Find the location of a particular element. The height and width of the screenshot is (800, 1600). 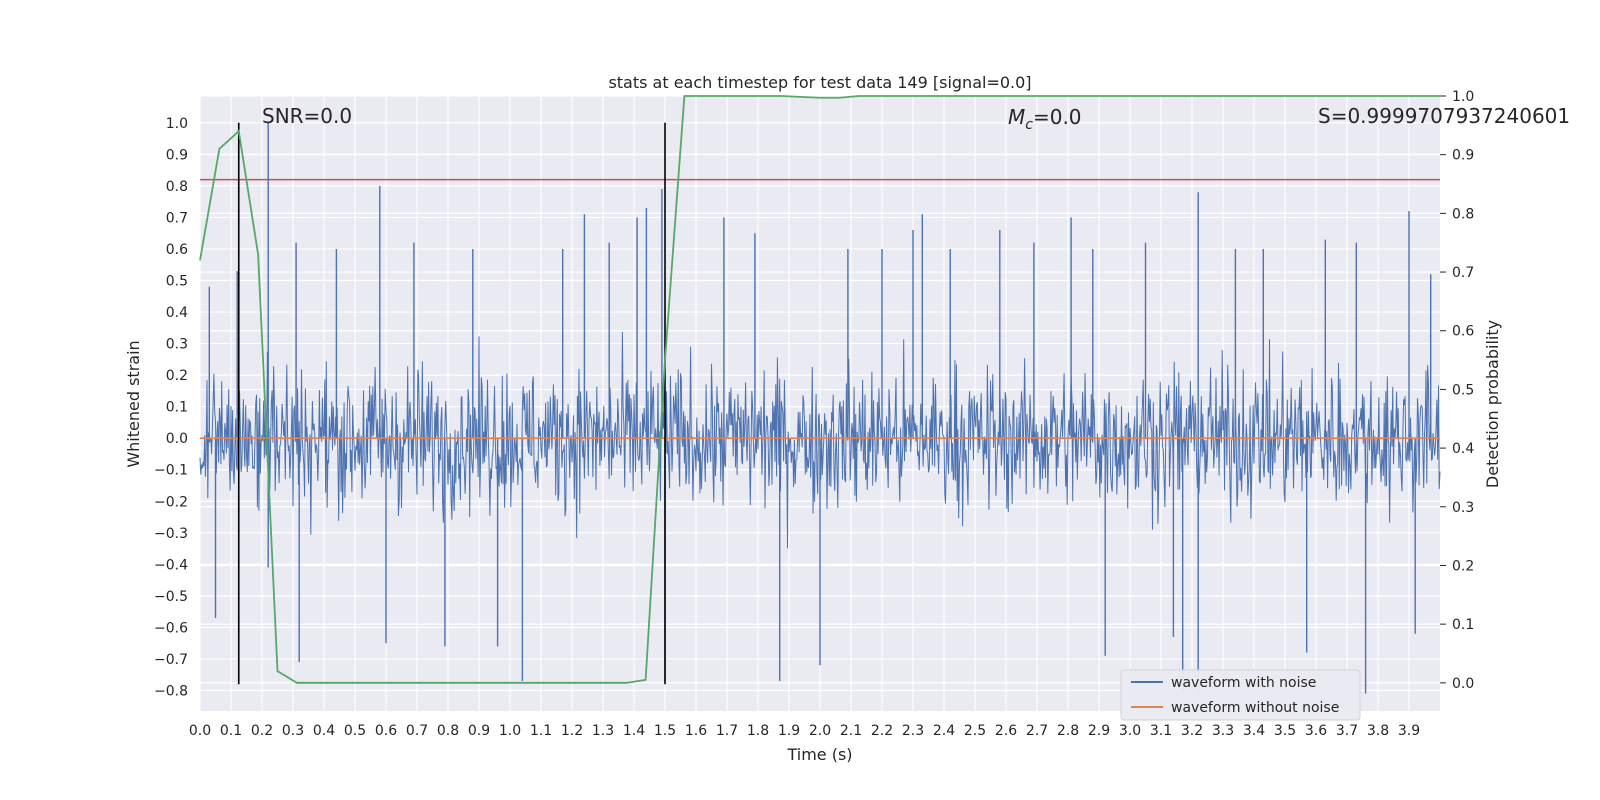

y-tick-label: −0.1 is located at coordinates (171, 471).